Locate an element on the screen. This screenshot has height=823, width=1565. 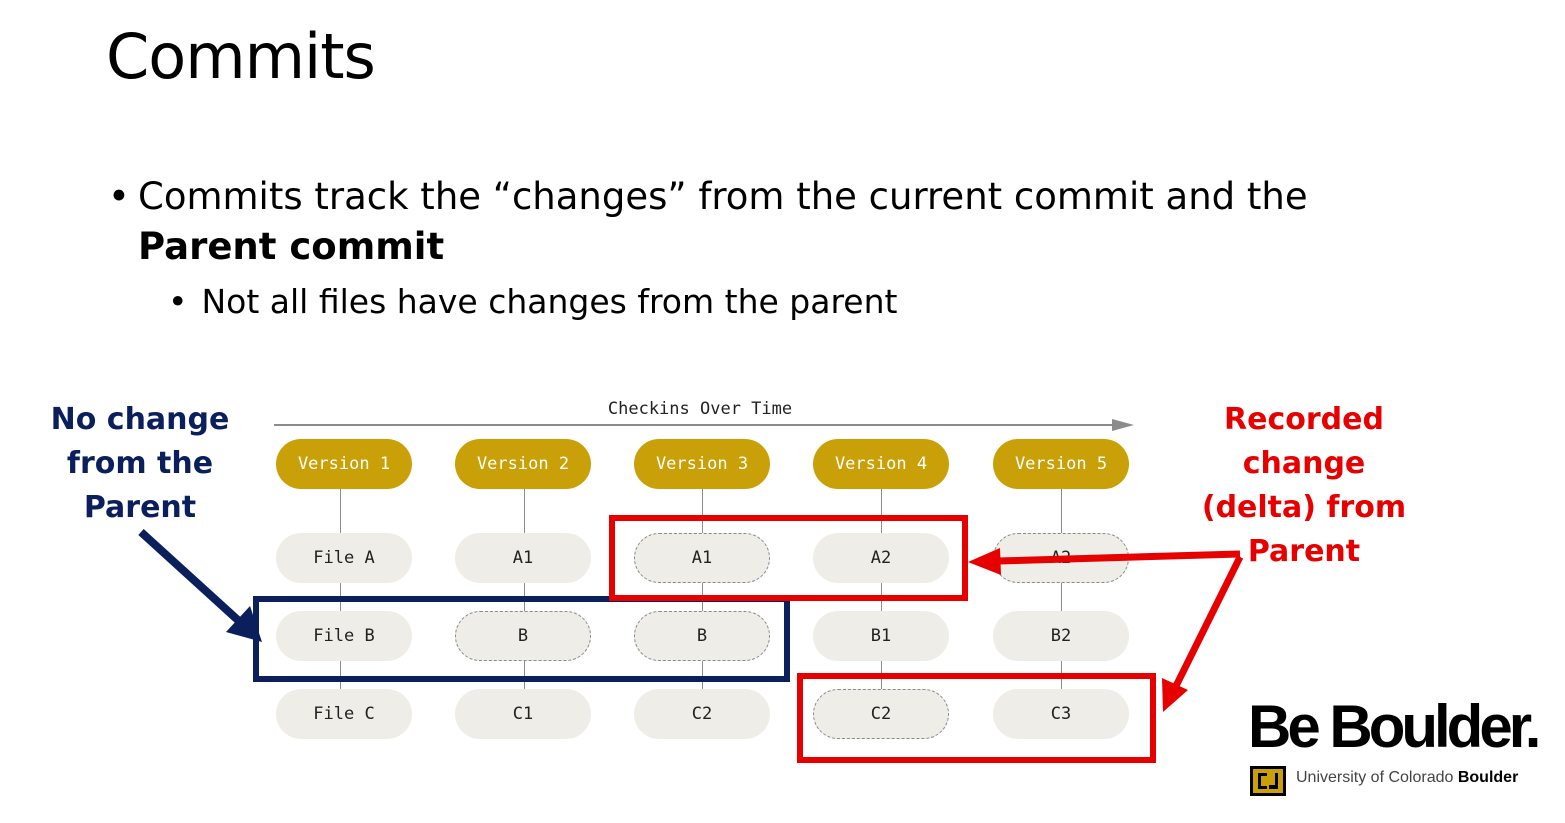
annotation-line: (delta) from is located at coordinates (1304, 507).